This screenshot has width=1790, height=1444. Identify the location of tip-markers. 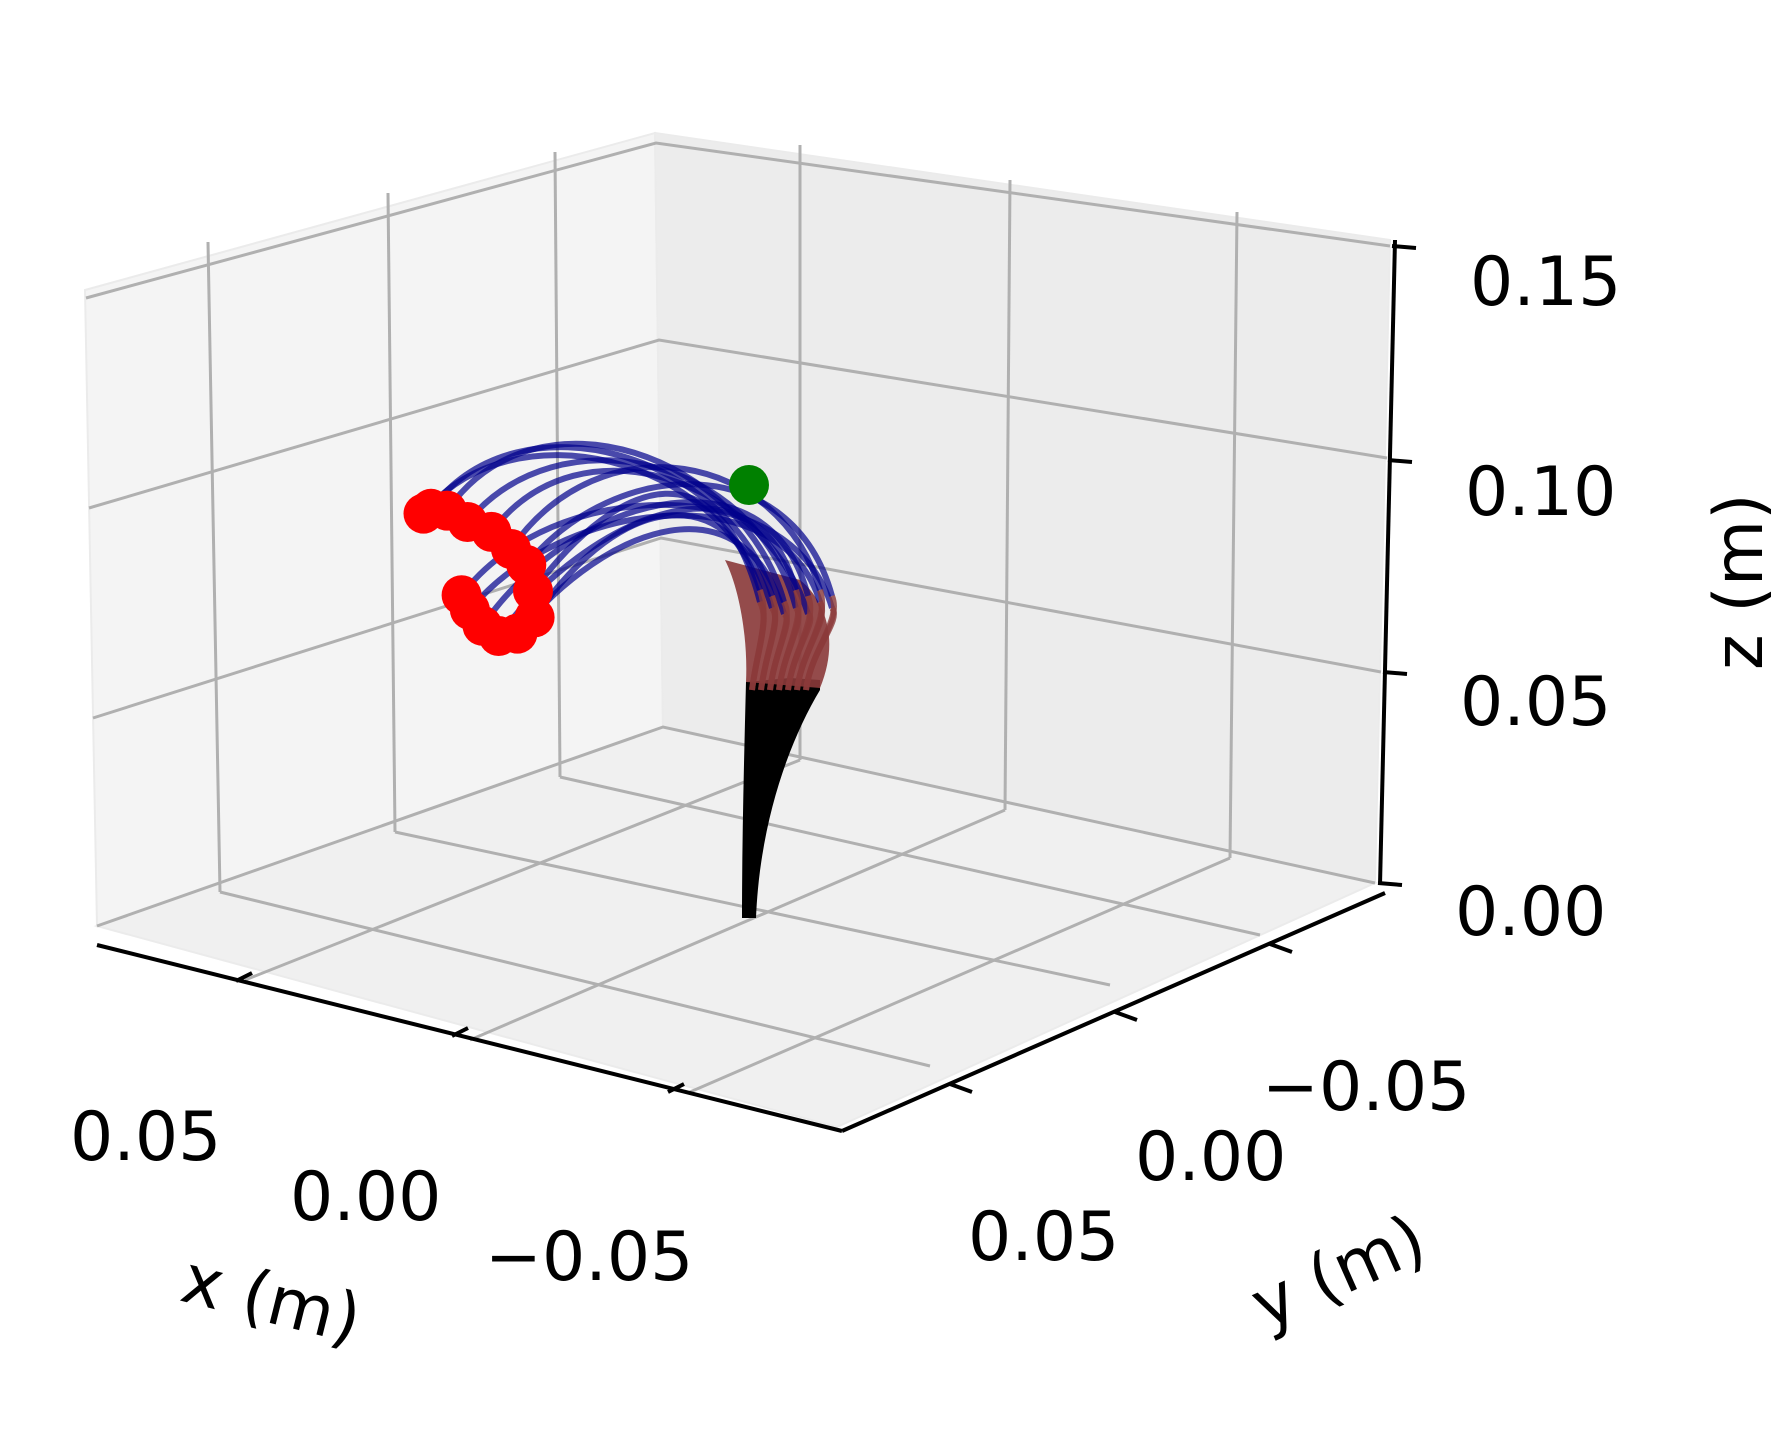
(479, 572).